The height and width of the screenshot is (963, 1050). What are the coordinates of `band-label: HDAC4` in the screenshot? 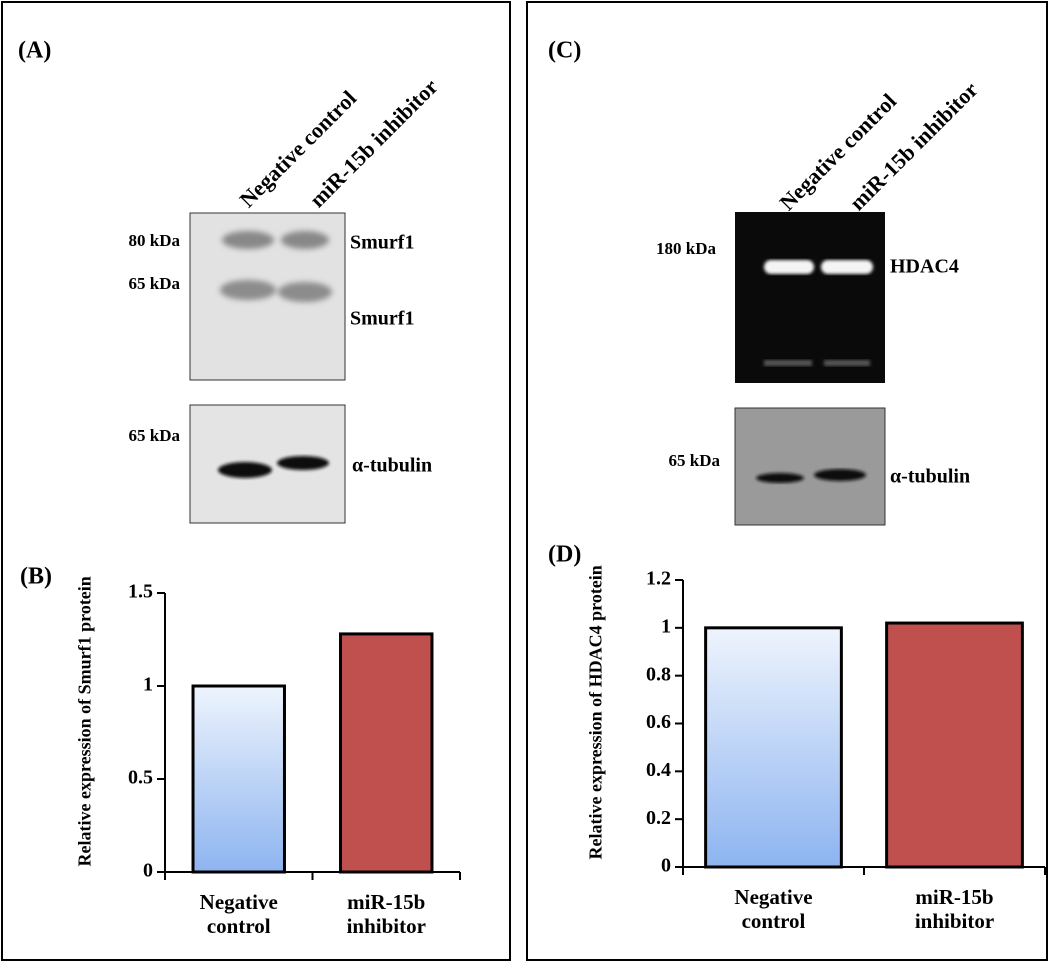 It's located at (924, 267).